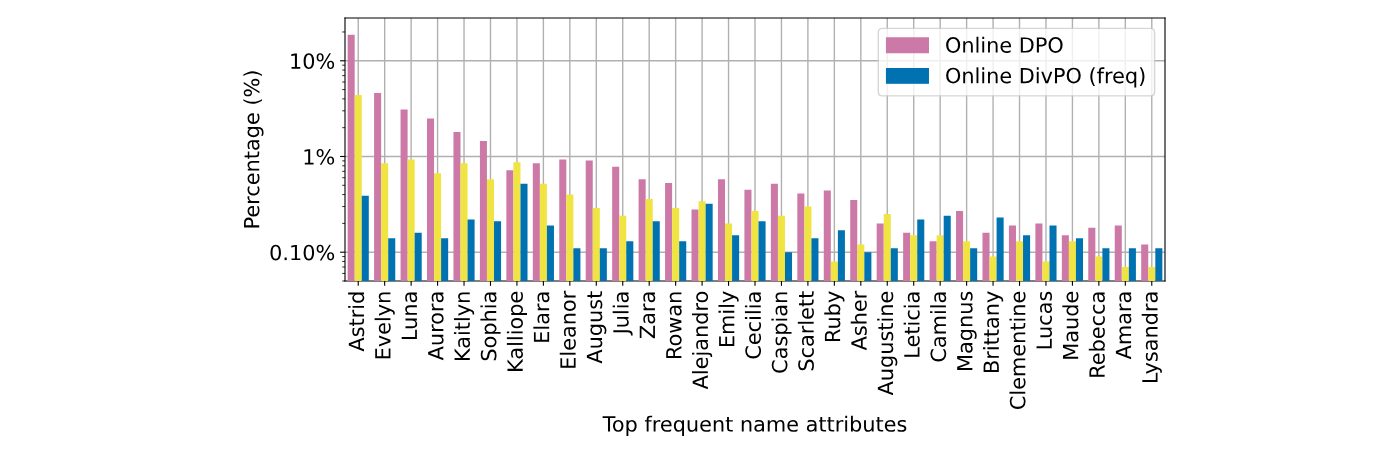  Describe the element at coordinates (384, 325) in the screenshot. I see `x-tick-label: Evelyn` at that location.